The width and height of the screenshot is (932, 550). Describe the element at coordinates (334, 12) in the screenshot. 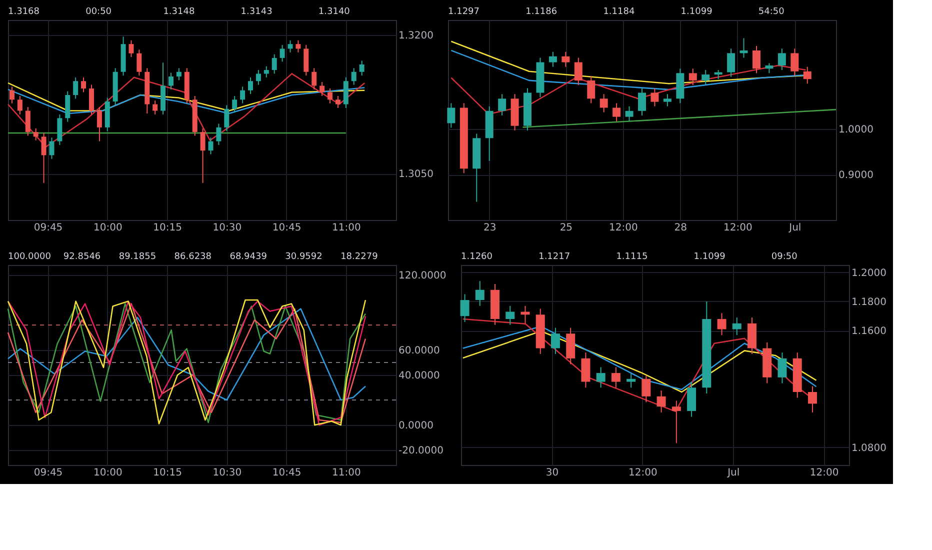

I see `text: 1.3140` at that location.